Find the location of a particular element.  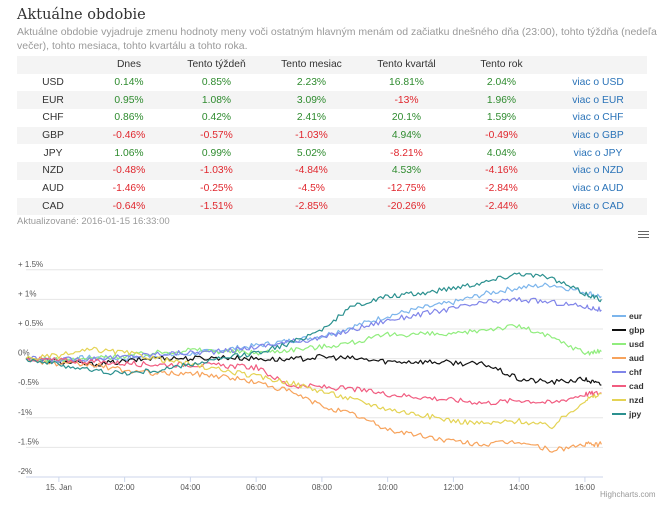

legend-label-aud: aud is located at coordinates (636, 358).